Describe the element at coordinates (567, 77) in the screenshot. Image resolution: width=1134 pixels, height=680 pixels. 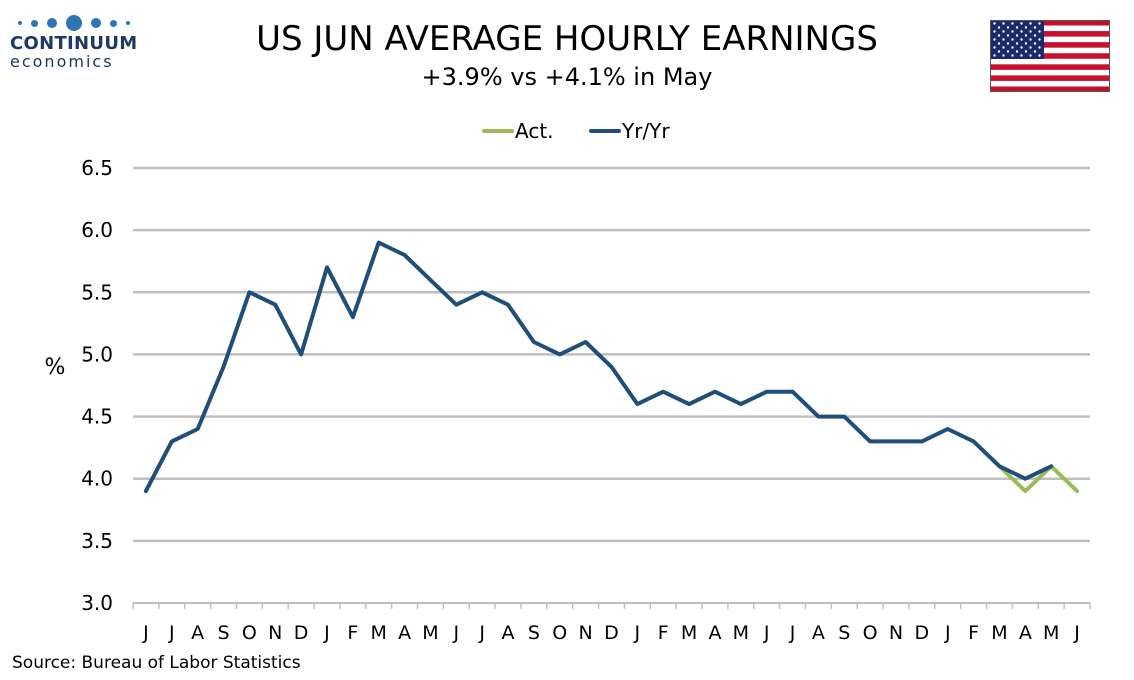
I see `chart-subtitle: +3.9% vs +4.1% in May` at that location.